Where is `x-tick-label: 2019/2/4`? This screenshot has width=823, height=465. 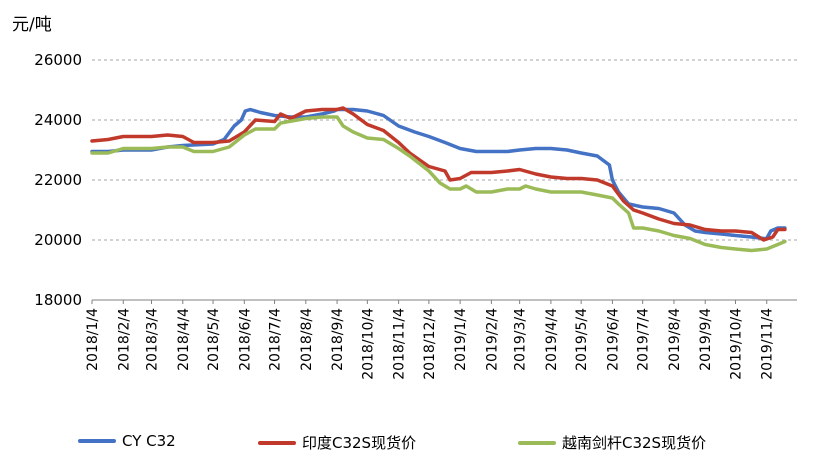
x-tick-label: 2019/2/4 is located at coordinates (492, 339).